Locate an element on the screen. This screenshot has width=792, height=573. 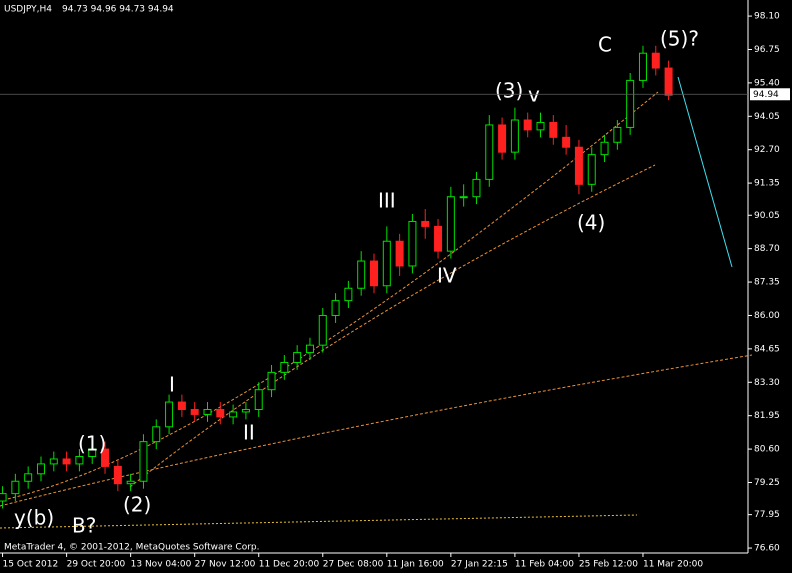
y-tick-label: 84.65 is located at coordinates (767, 349).